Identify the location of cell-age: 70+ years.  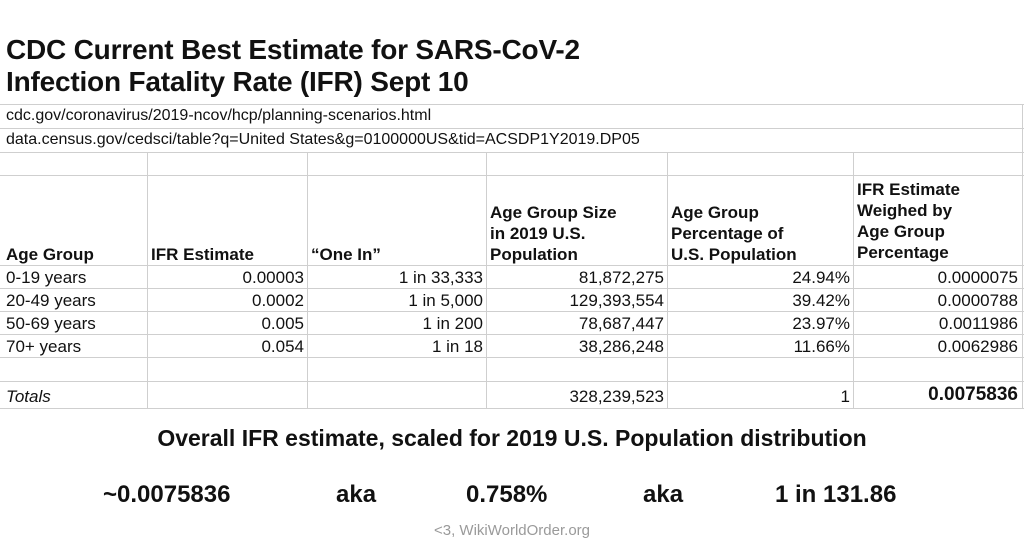
(44, 346).